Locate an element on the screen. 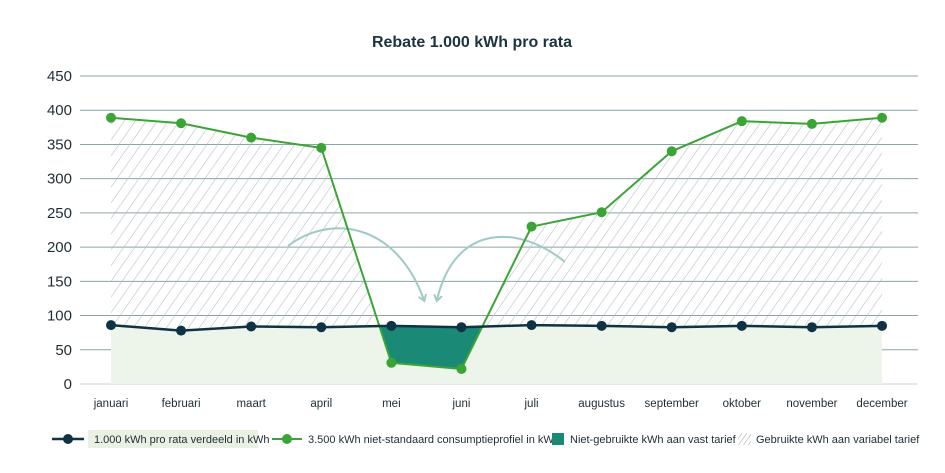 The image size is (945, 473). legend-label-used: Gebruikte kWh aan variabel tarief is located at coordinates (838, 440).